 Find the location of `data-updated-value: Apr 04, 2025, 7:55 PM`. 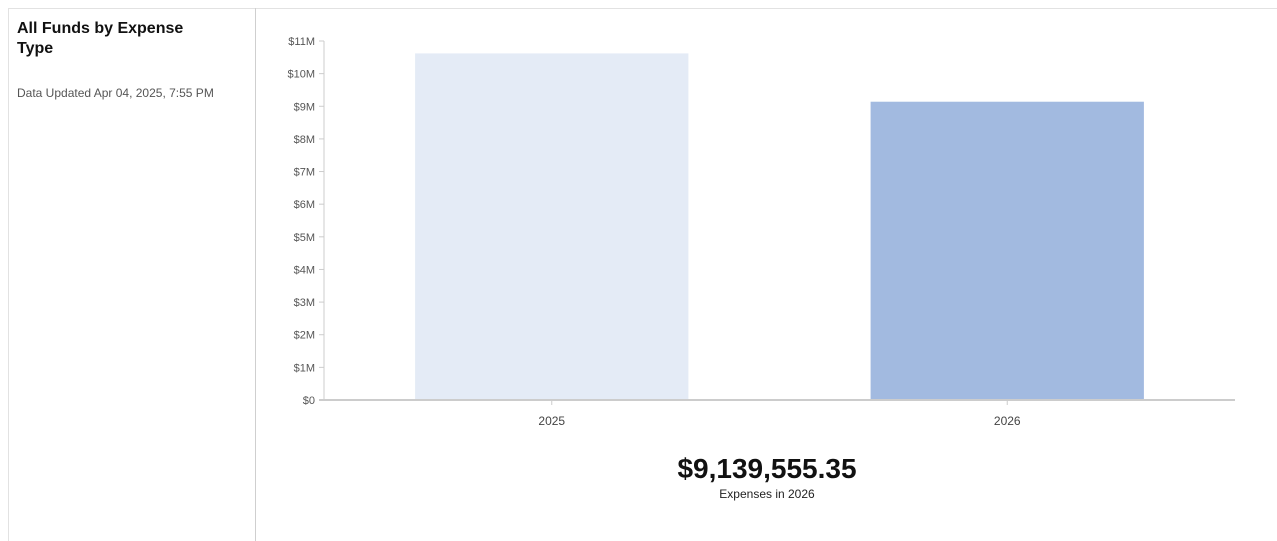

data-updated-value: Apr 04, 2025, 7:55 PM is located at coordinates (153, 93).